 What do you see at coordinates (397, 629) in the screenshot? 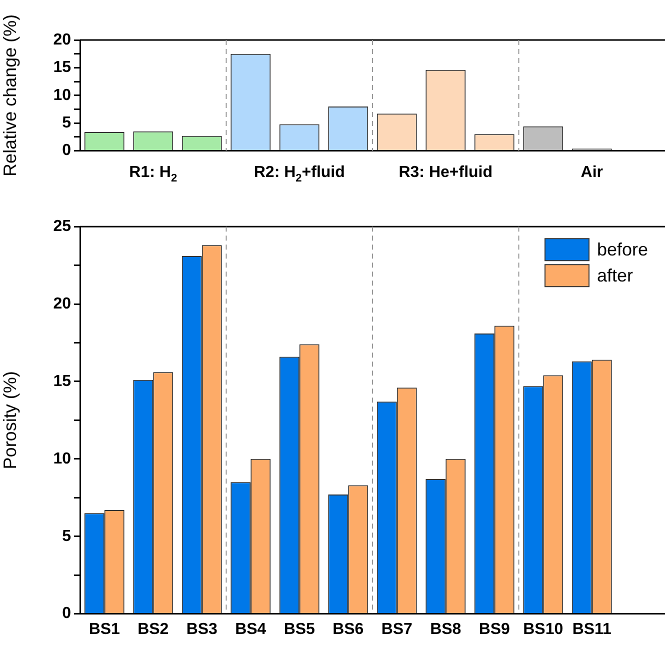
I see `x-tick-label: BS7` at bounding box center [397, 629].